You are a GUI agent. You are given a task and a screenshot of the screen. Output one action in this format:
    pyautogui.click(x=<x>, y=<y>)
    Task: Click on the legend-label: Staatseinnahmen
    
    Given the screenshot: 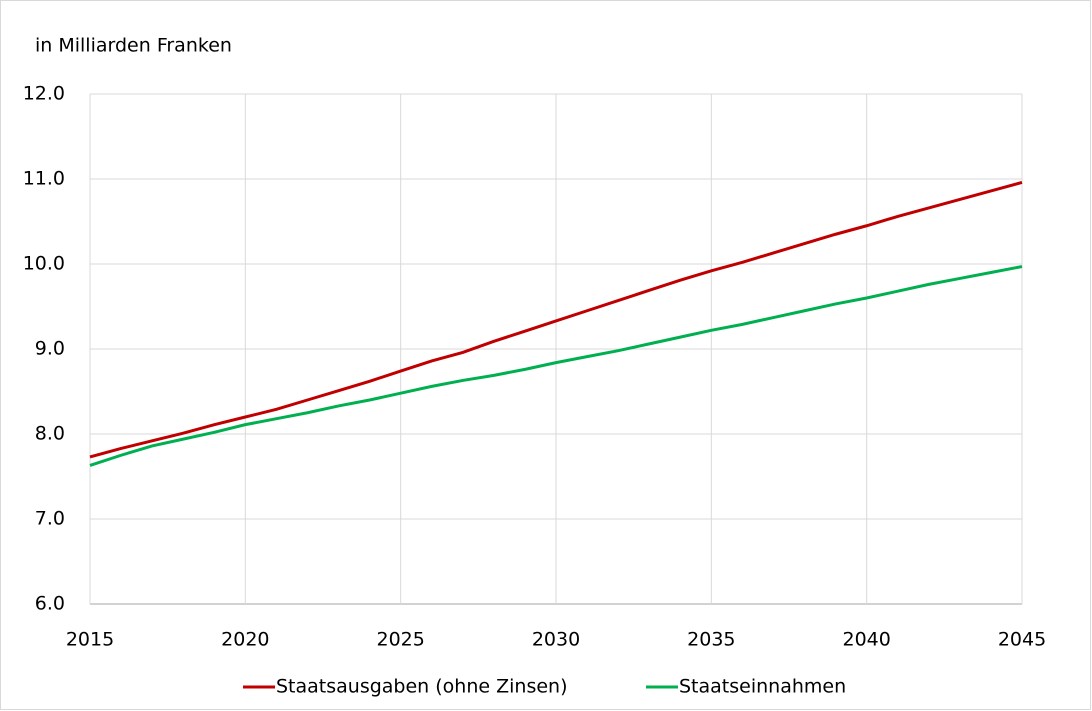 What is the action you would take?
    pyautogui.click(x=762, y=687)
    